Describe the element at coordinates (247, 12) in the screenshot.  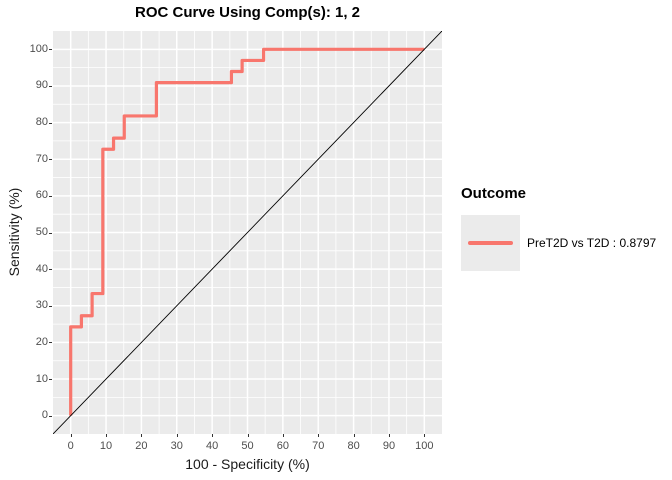
I see `chart-title: ROC Curve Using Comp(s): 1, 2` at that location.